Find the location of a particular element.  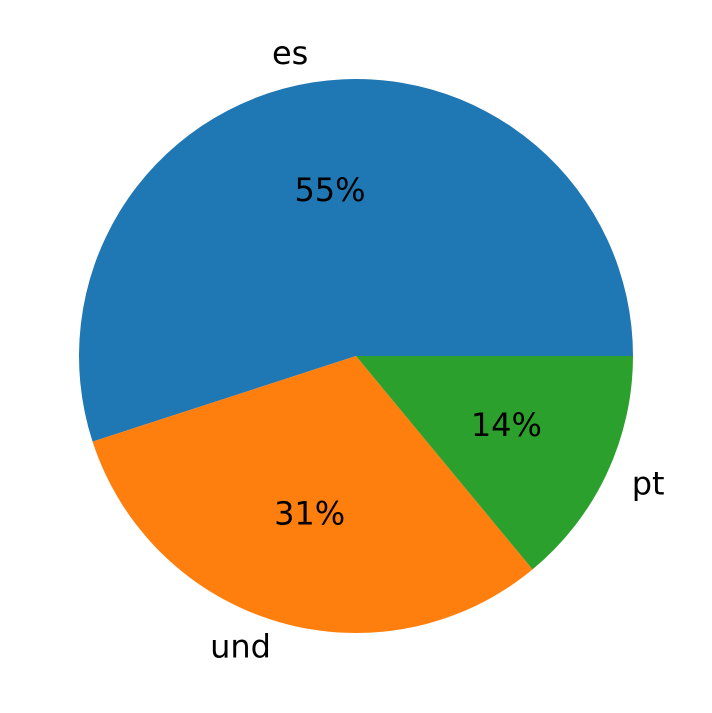

slice-label: pt is located at coordinates (648, 484).